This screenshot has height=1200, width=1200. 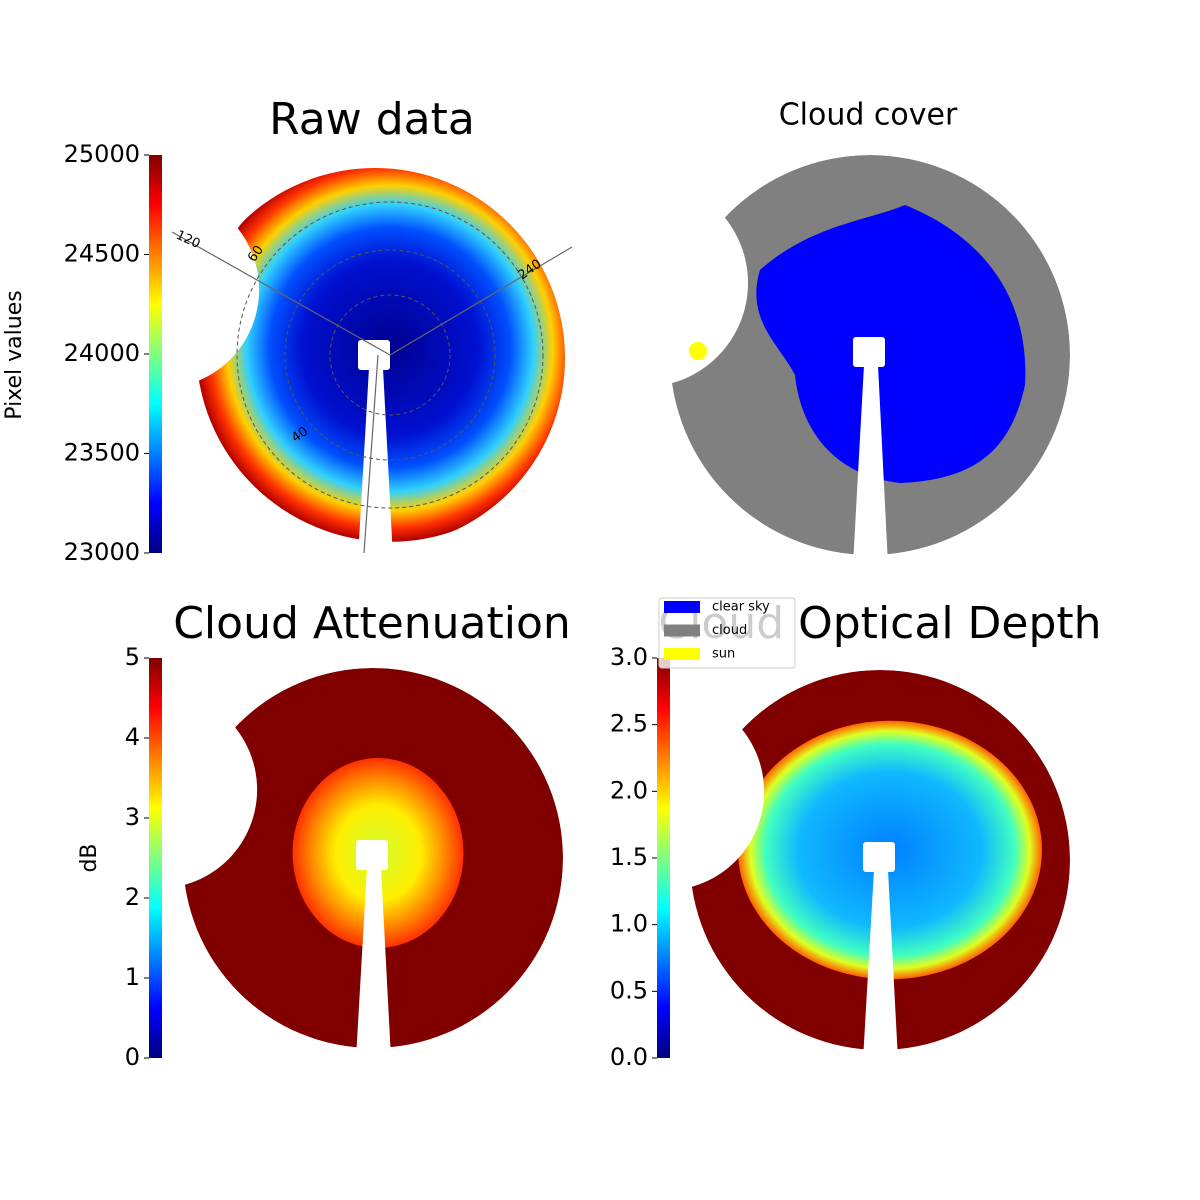 I want to click on colorbar-label: Pixel values, so click(x=14, y=354).